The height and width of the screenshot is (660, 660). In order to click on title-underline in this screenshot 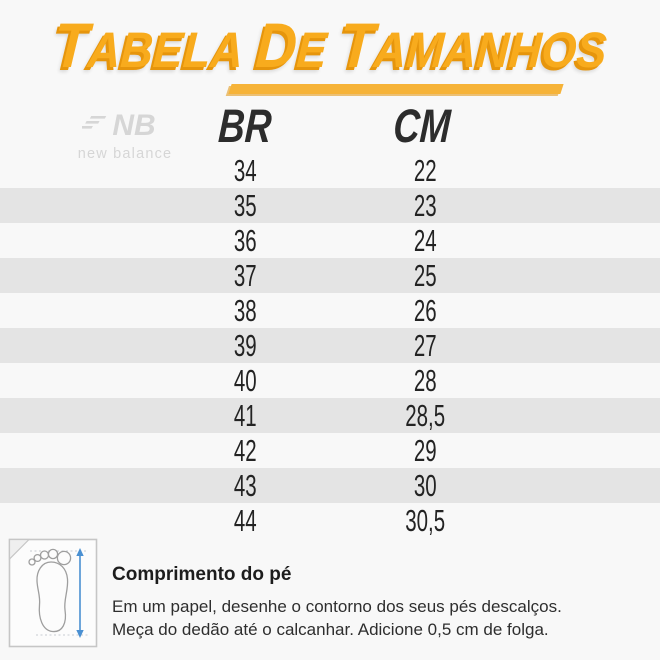, I will do `click(396, 89)`.